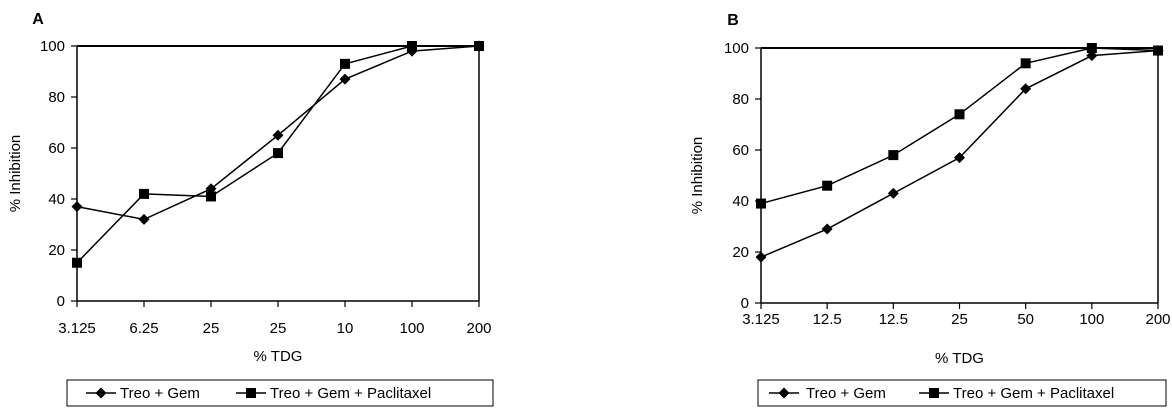 The image size is (1172, 412). What do you see at coordinates (1025, 319) in the screenshot?
I see `x-tick-label: 50` at bounding box center [1025, 319].